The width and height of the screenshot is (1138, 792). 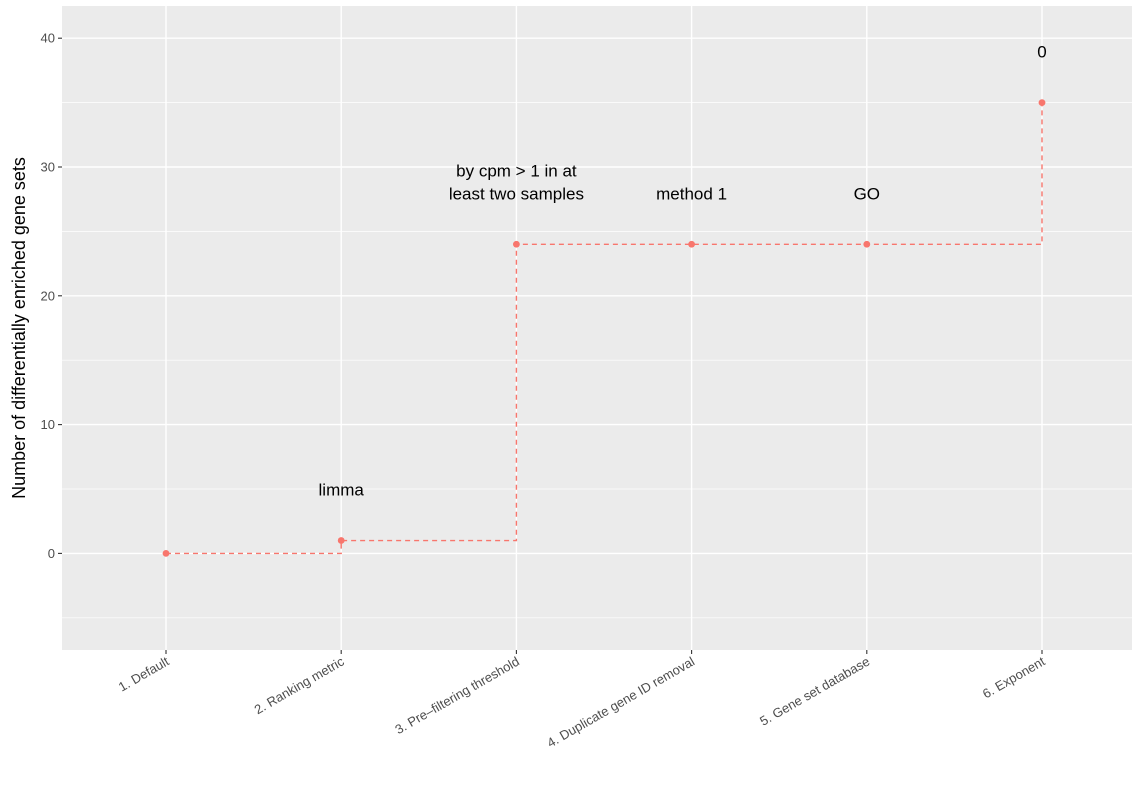 What do you see at coordinates (48, 424) in the screenshot?
I see `y-tick-label: 10` at bounding box center [48, 424].